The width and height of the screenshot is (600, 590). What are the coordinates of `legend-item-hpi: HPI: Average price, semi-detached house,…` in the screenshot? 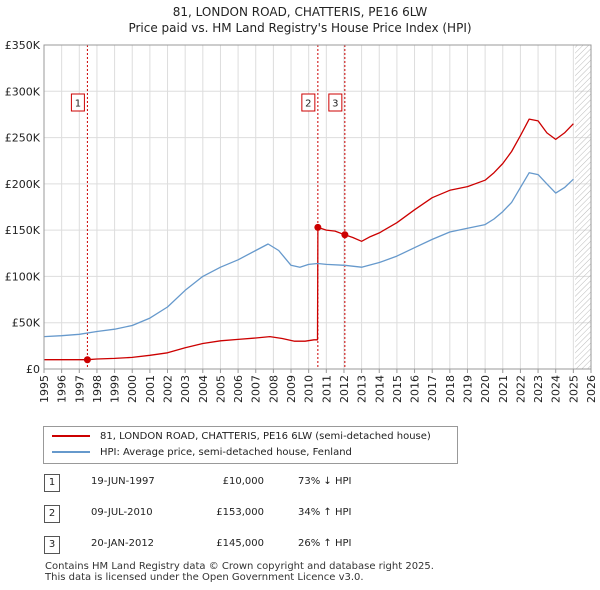 It's located at (202, 453).